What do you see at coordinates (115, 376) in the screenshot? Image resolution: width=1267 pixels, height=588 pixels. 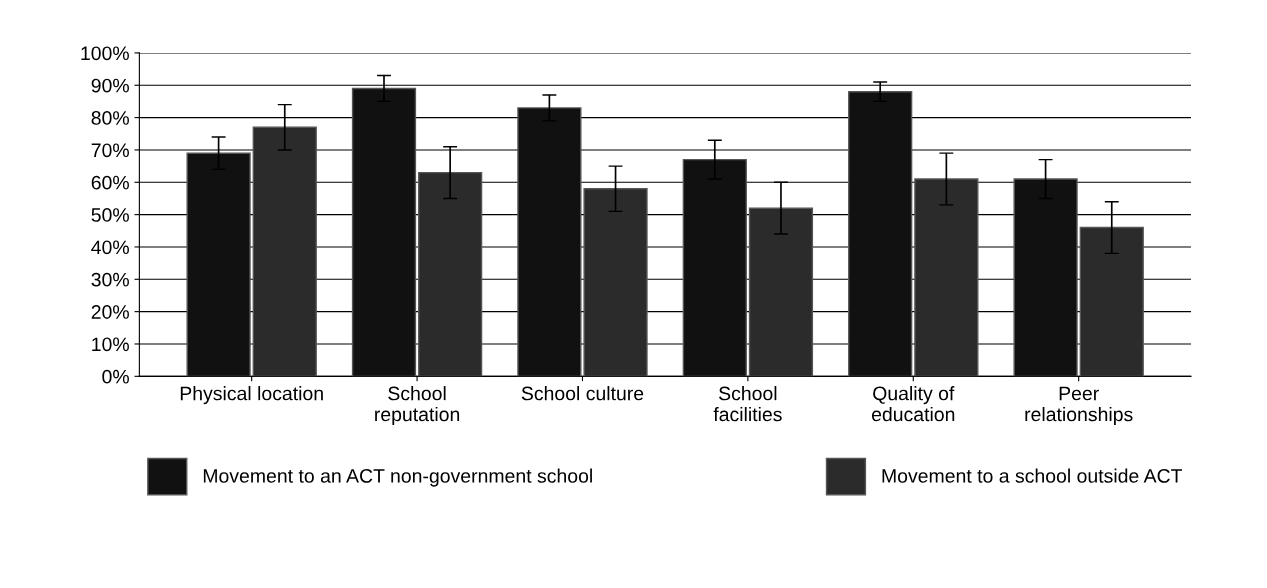 I see `y-tick-label: 0%` at bounding box center [115, 376].